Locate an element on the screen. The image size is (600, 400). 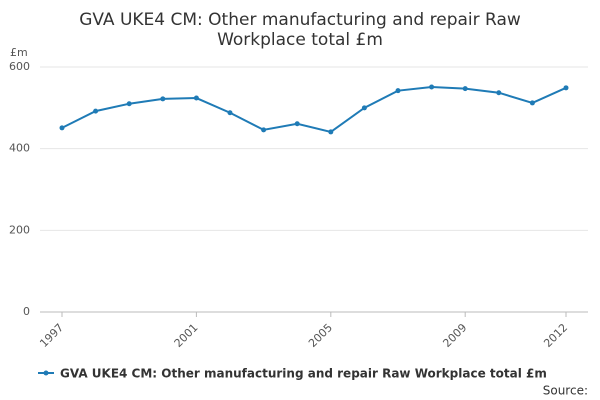
x-tick-label: 2009 is located at coordinates (454, 335).